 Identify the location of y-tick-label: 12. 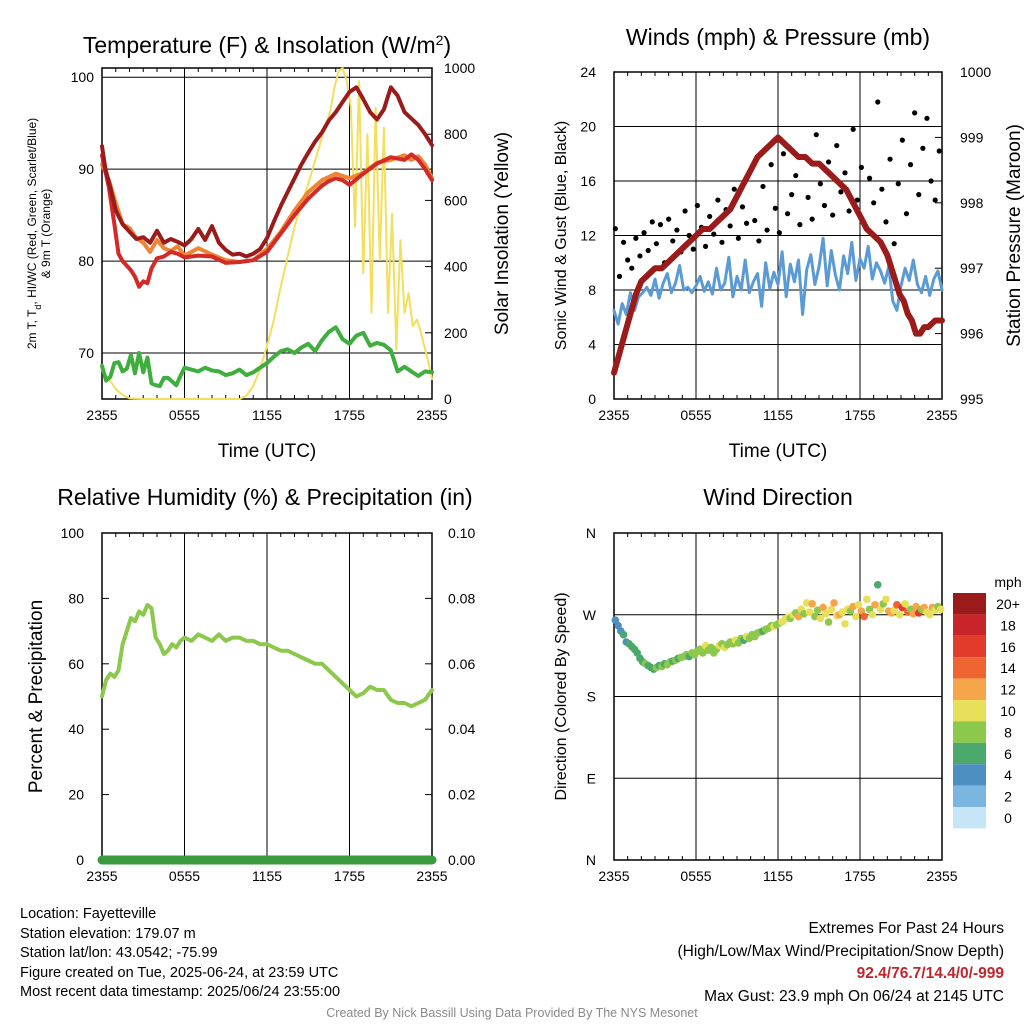
(588, 236).